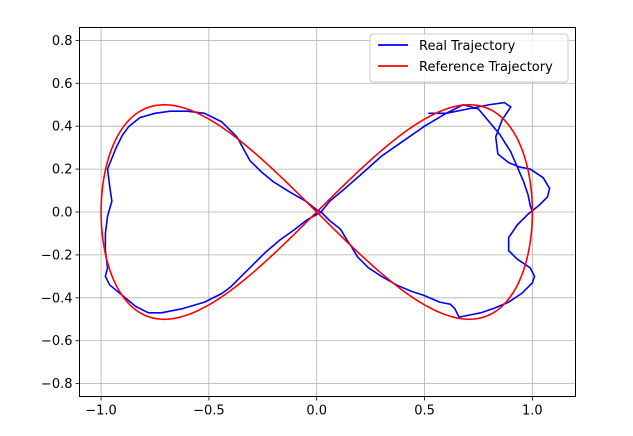 The height and width of the screenshot is (436, 633). Describe the element at coordinates (532, 411) in the screenshot. I see `x-tick-label: 1.0` at that location.